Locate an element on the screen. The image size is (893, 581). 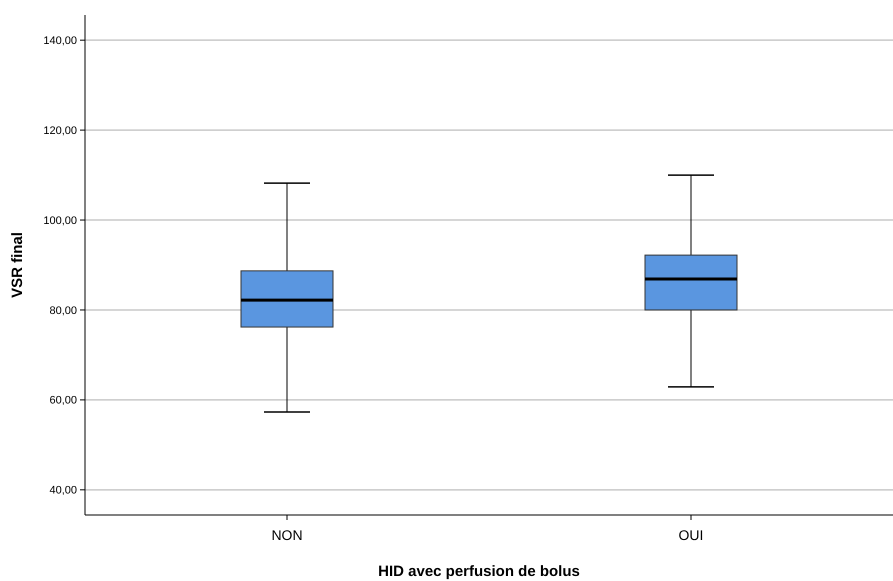
y-tick-label: 140,00 is located at coordinates (60, 41).